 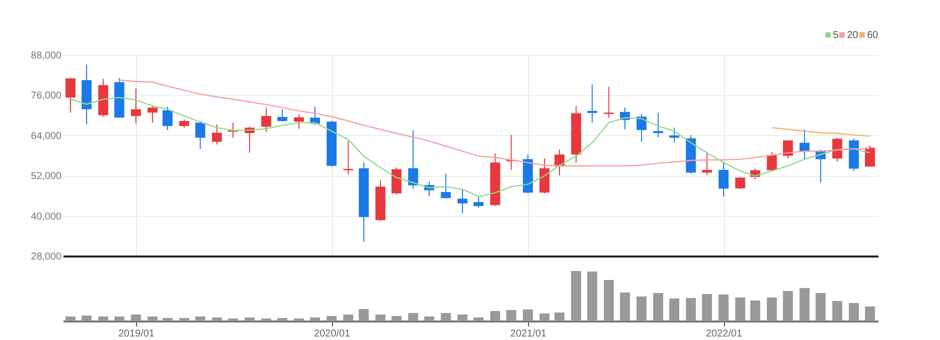 What do you see at coordinates (836, 35) in the screenshot?
I see `legend-label: 5` at bounding box center [836, 35].